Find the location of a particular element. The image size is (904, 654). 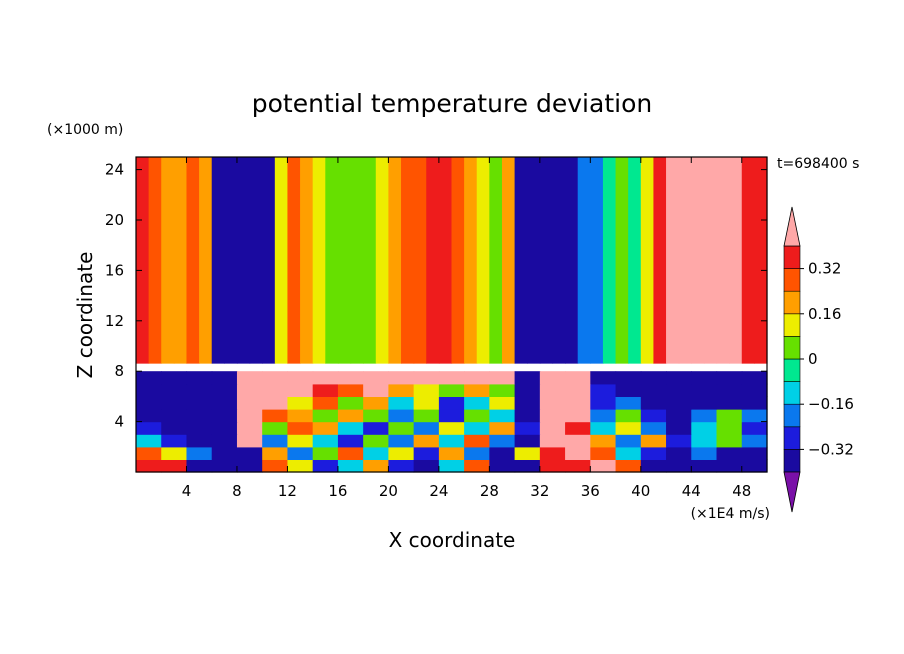

colorbar-tick-label: −0.16 is located at coordinates (831, 404).